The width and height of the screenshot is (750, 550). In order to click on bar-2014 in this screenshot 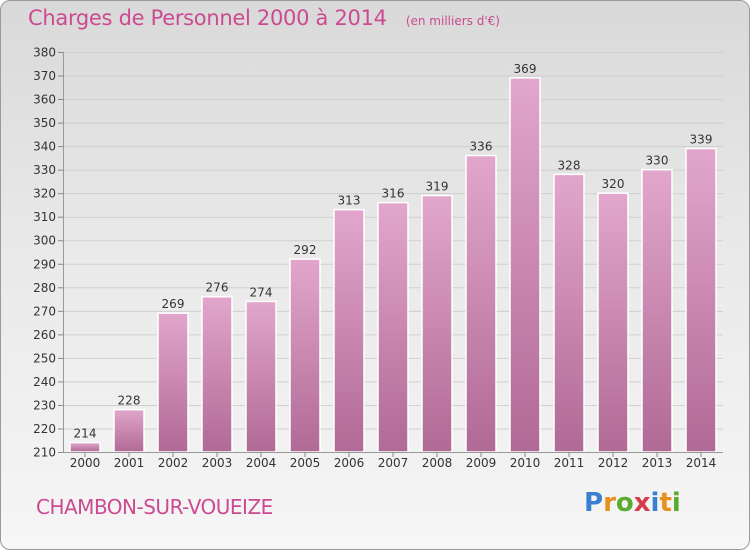, I will do `click(701, 300)`.